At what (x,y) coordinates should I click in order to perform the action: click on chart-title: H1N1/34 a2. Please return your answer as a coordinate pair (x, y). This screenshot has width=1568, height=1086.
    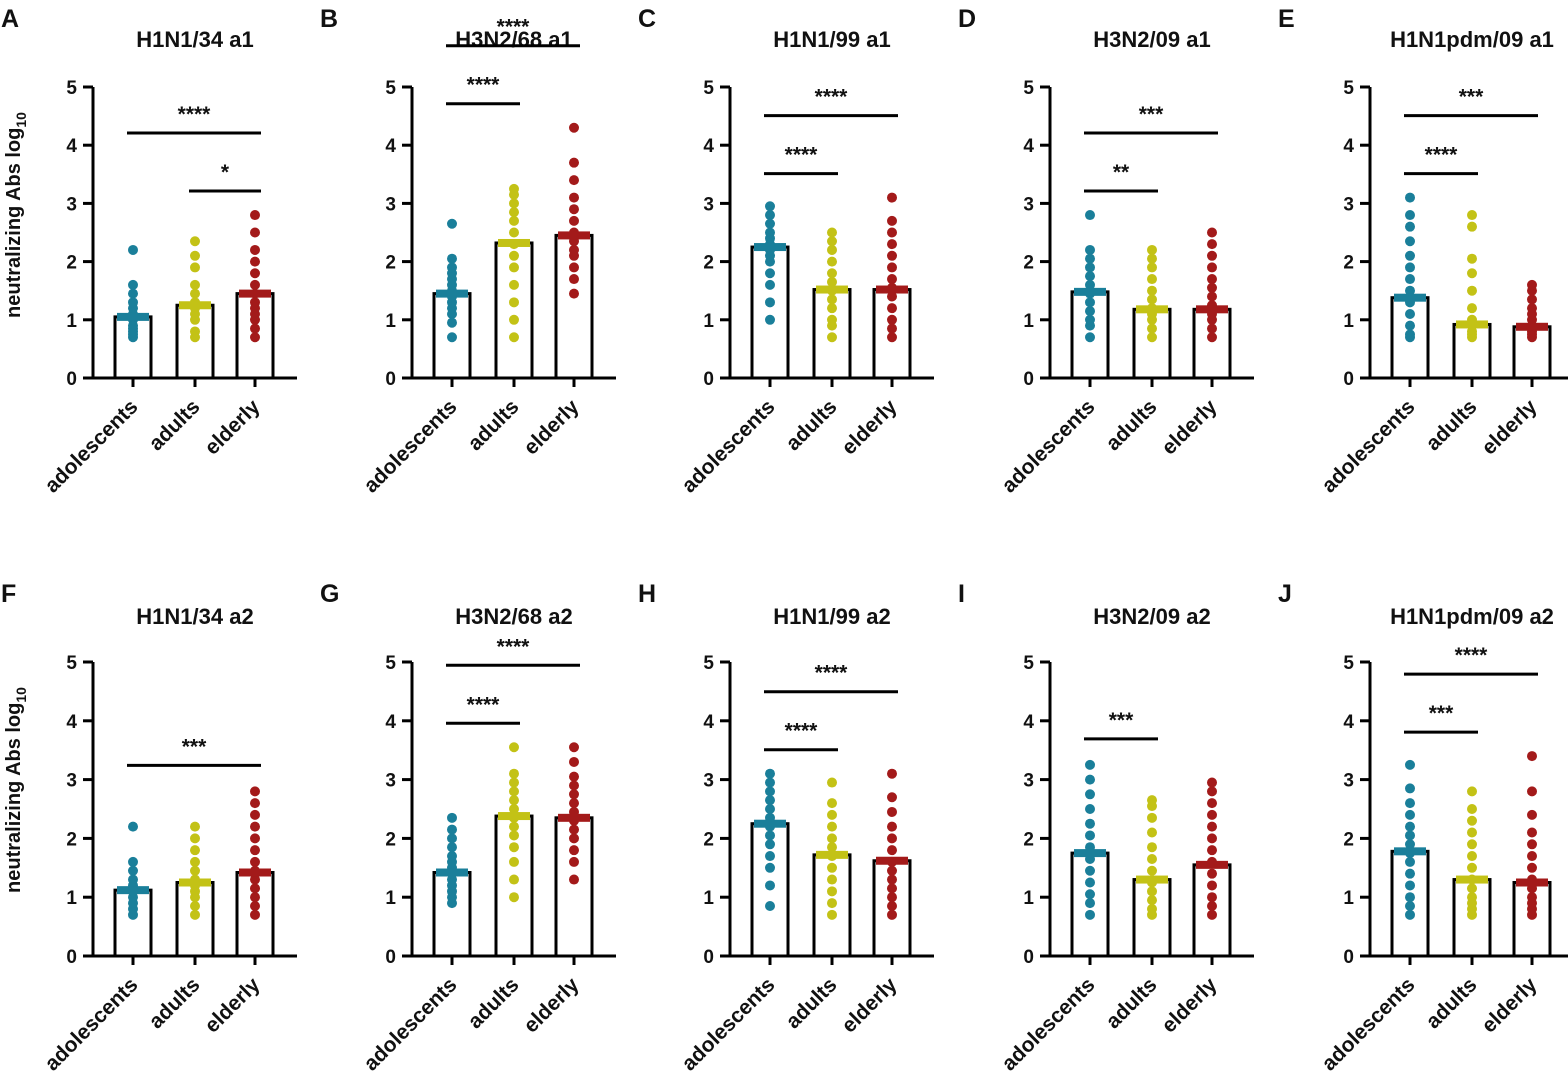
    Looking at the image, I should click on (194, 616).